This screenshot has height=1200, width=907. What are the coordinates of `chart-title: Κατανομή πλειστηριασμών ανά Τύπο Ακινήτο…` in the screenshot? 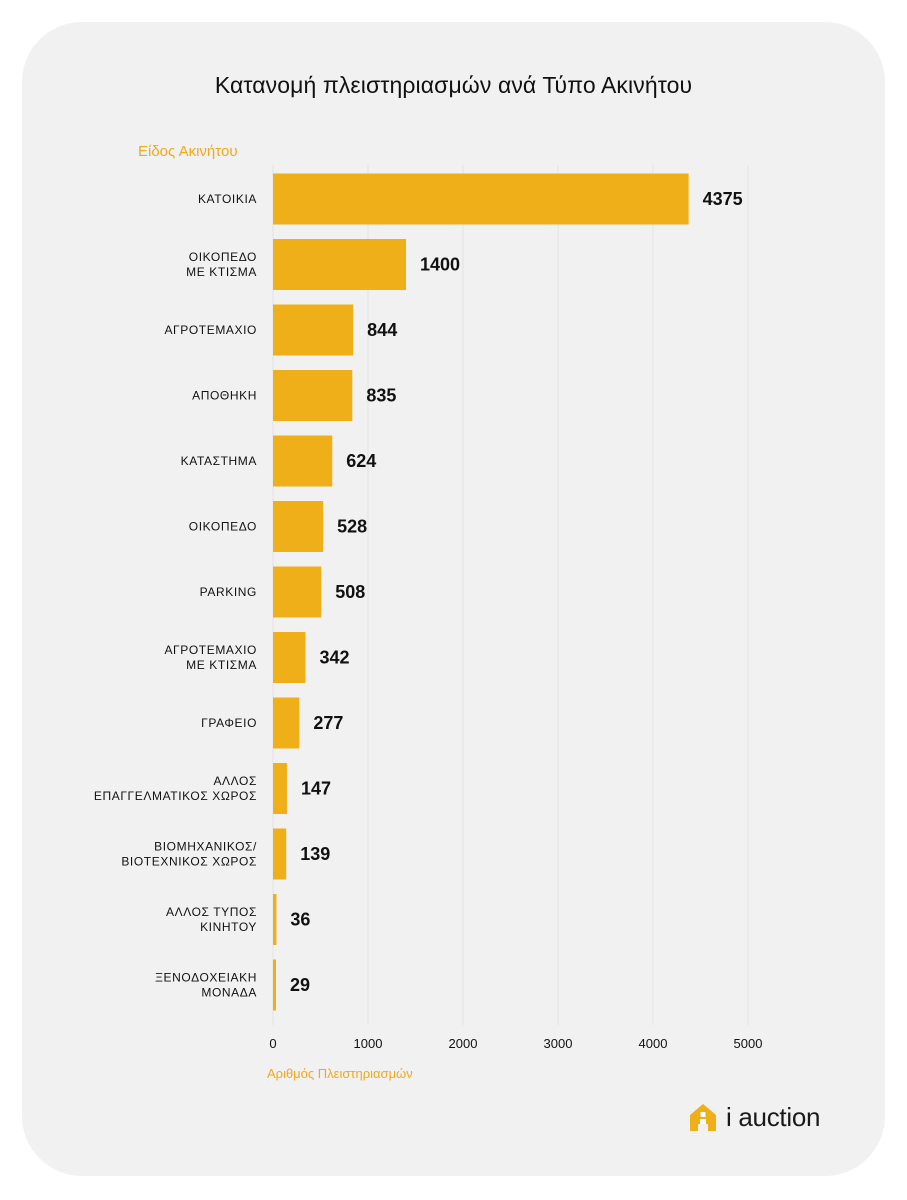 It's located at (453, 85).